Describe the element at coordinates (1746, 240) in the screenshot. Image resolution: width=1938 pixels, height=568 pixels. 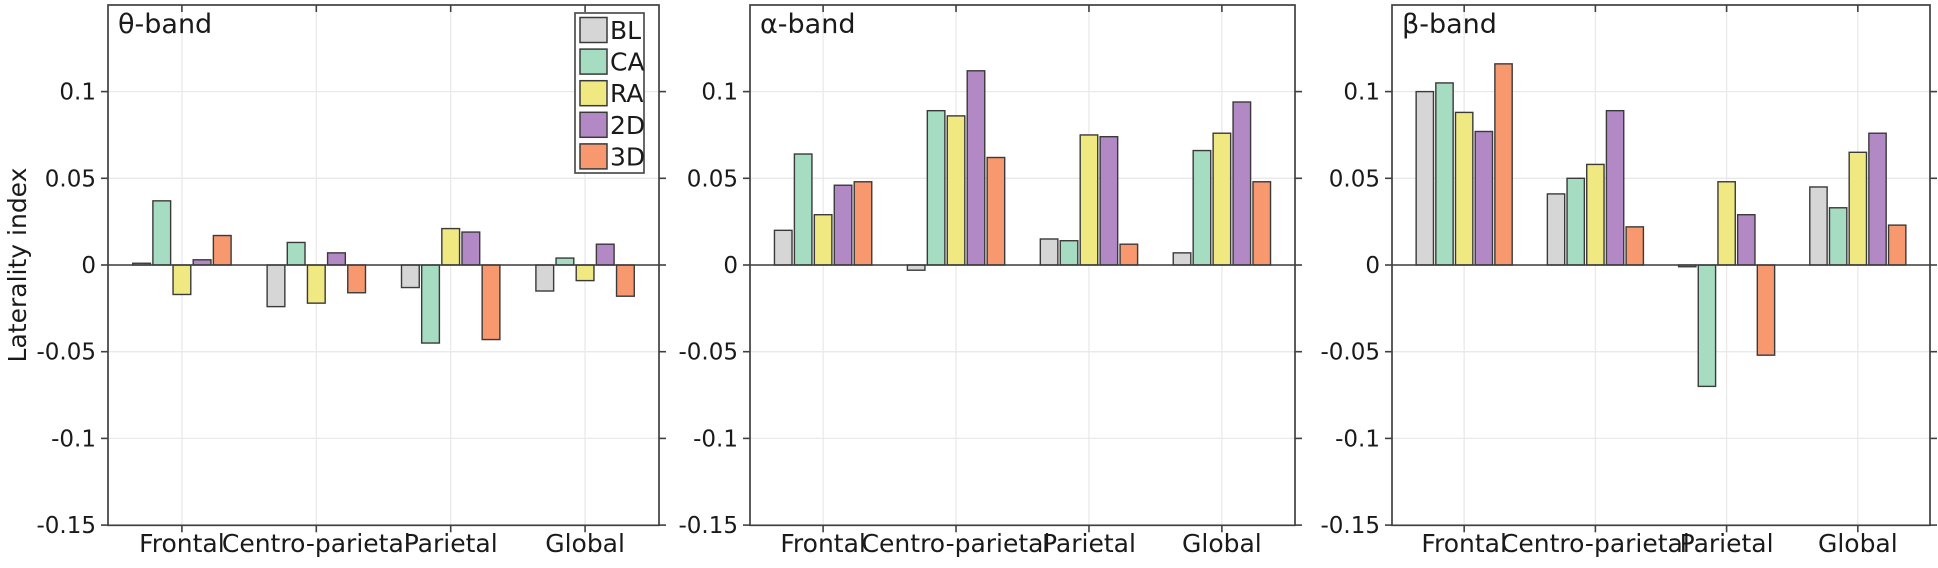
I see `bar-β-Parietal-2D` at that location.